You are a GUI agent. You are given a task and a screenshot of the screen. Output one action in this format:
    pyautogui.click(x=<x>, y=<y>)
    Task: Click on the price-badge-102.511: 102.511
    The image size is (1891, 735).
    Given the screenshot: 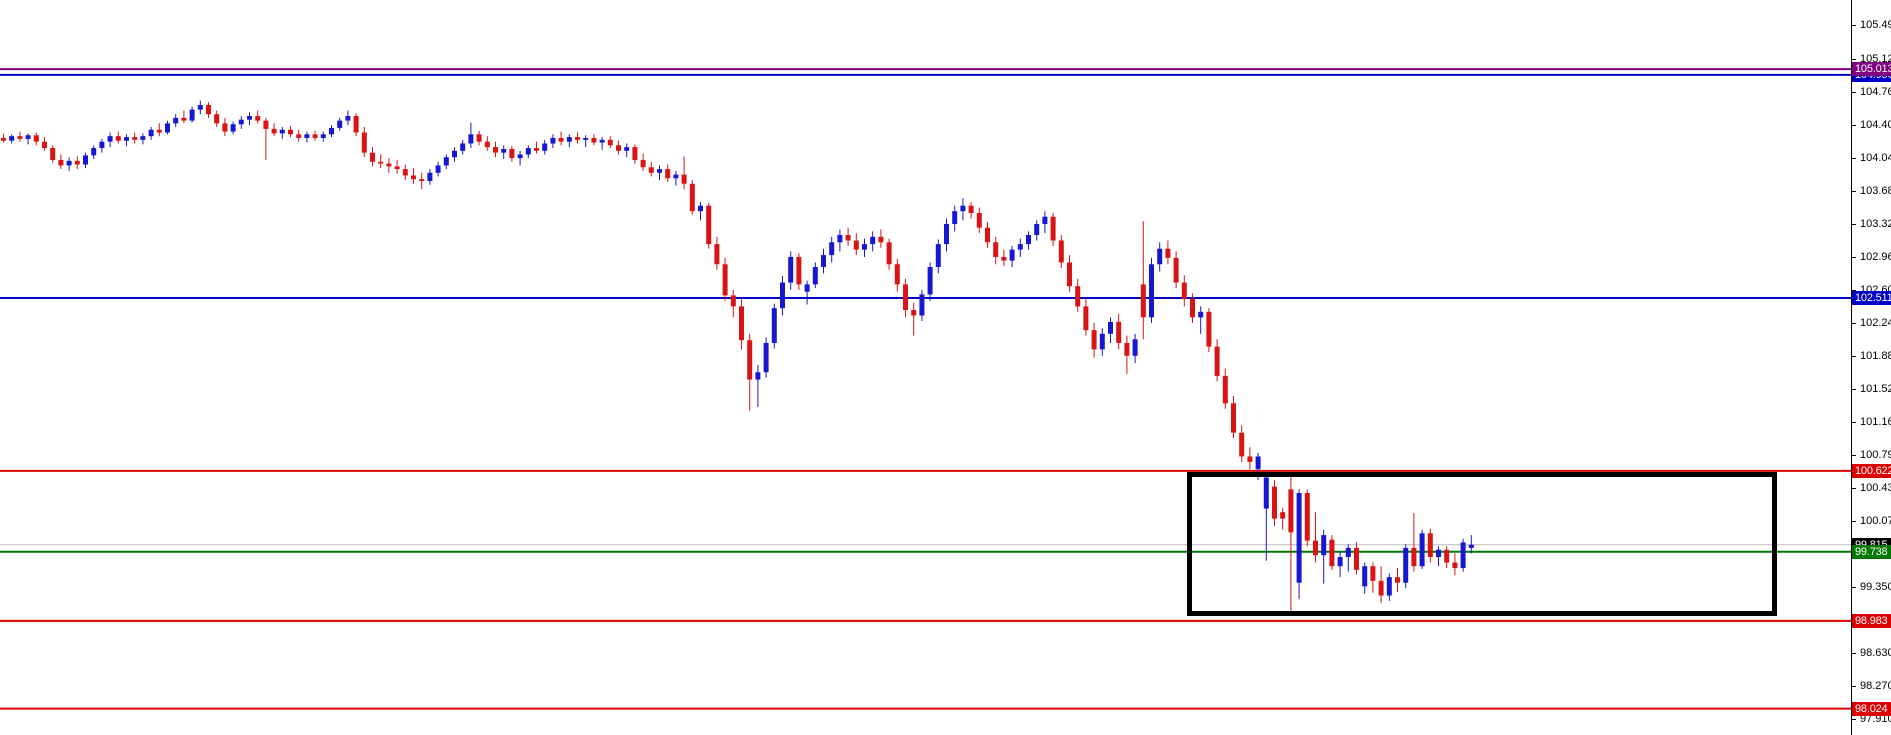 What is the action you would take?
    pyautogui.click(x=1871, y=298)
    